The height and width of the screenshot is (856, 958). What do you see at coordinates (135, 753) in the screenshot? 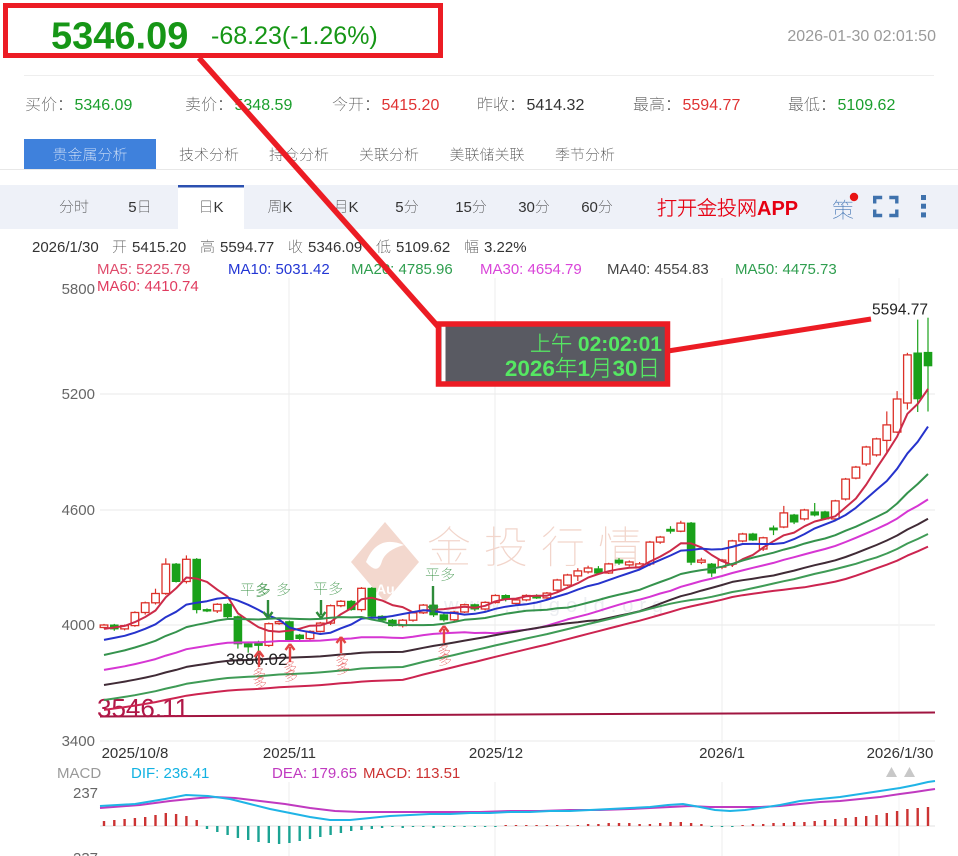
I see `svg-text: 2025/10/8` at bounding box center [135, 753].